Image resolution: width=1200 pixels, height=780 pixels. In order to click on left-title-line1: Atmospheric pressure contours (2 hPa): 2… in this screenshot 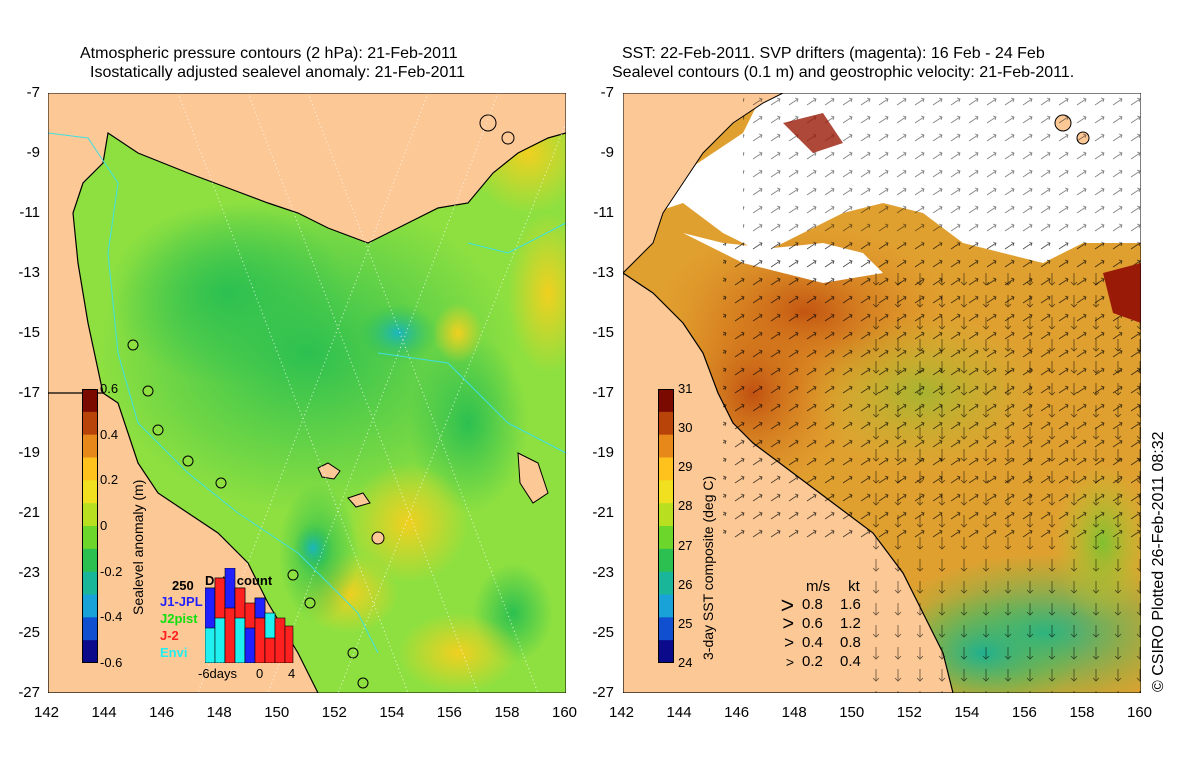, I will do `click(269, 53)`.